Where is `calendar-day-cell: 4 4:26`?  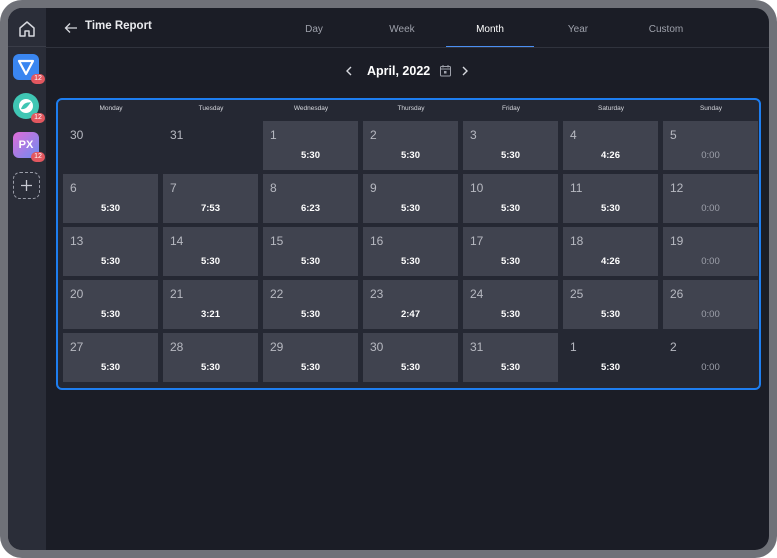 calendar-day-cell: 4 4:26 is located at coordinates (610, 145).